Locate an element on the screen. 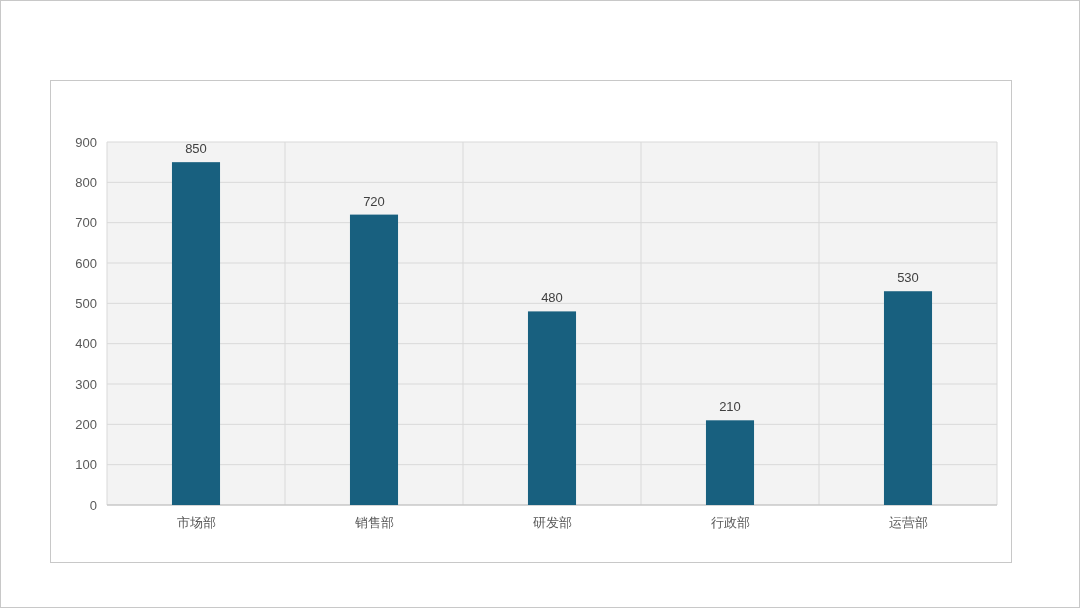 The image size is (1080, 608). data-label: 210 is located at coordinates (730, 407).